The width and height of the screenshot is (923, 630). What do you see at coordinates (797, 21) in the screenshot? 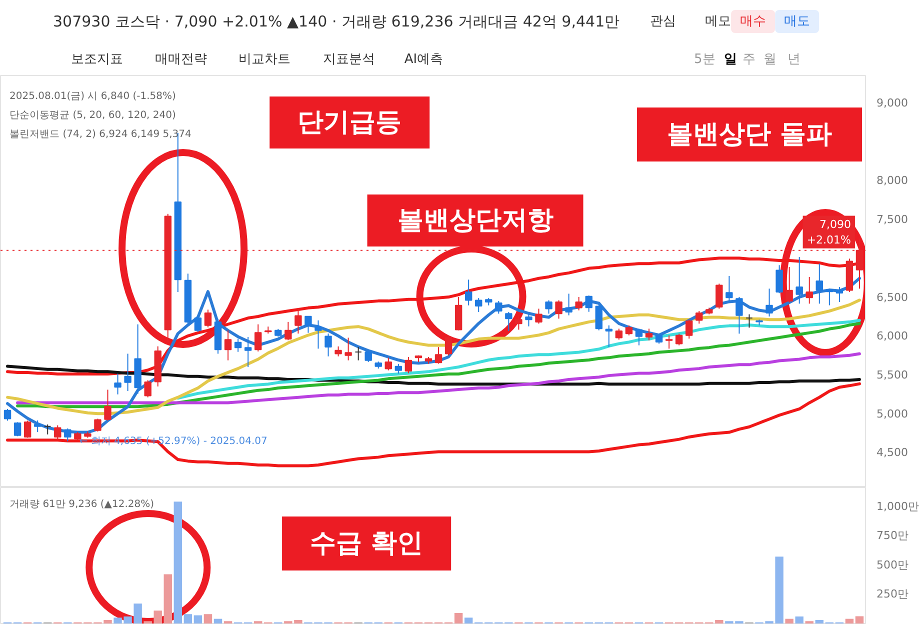
I see `text: 매도` at bounding box center [797, 21].